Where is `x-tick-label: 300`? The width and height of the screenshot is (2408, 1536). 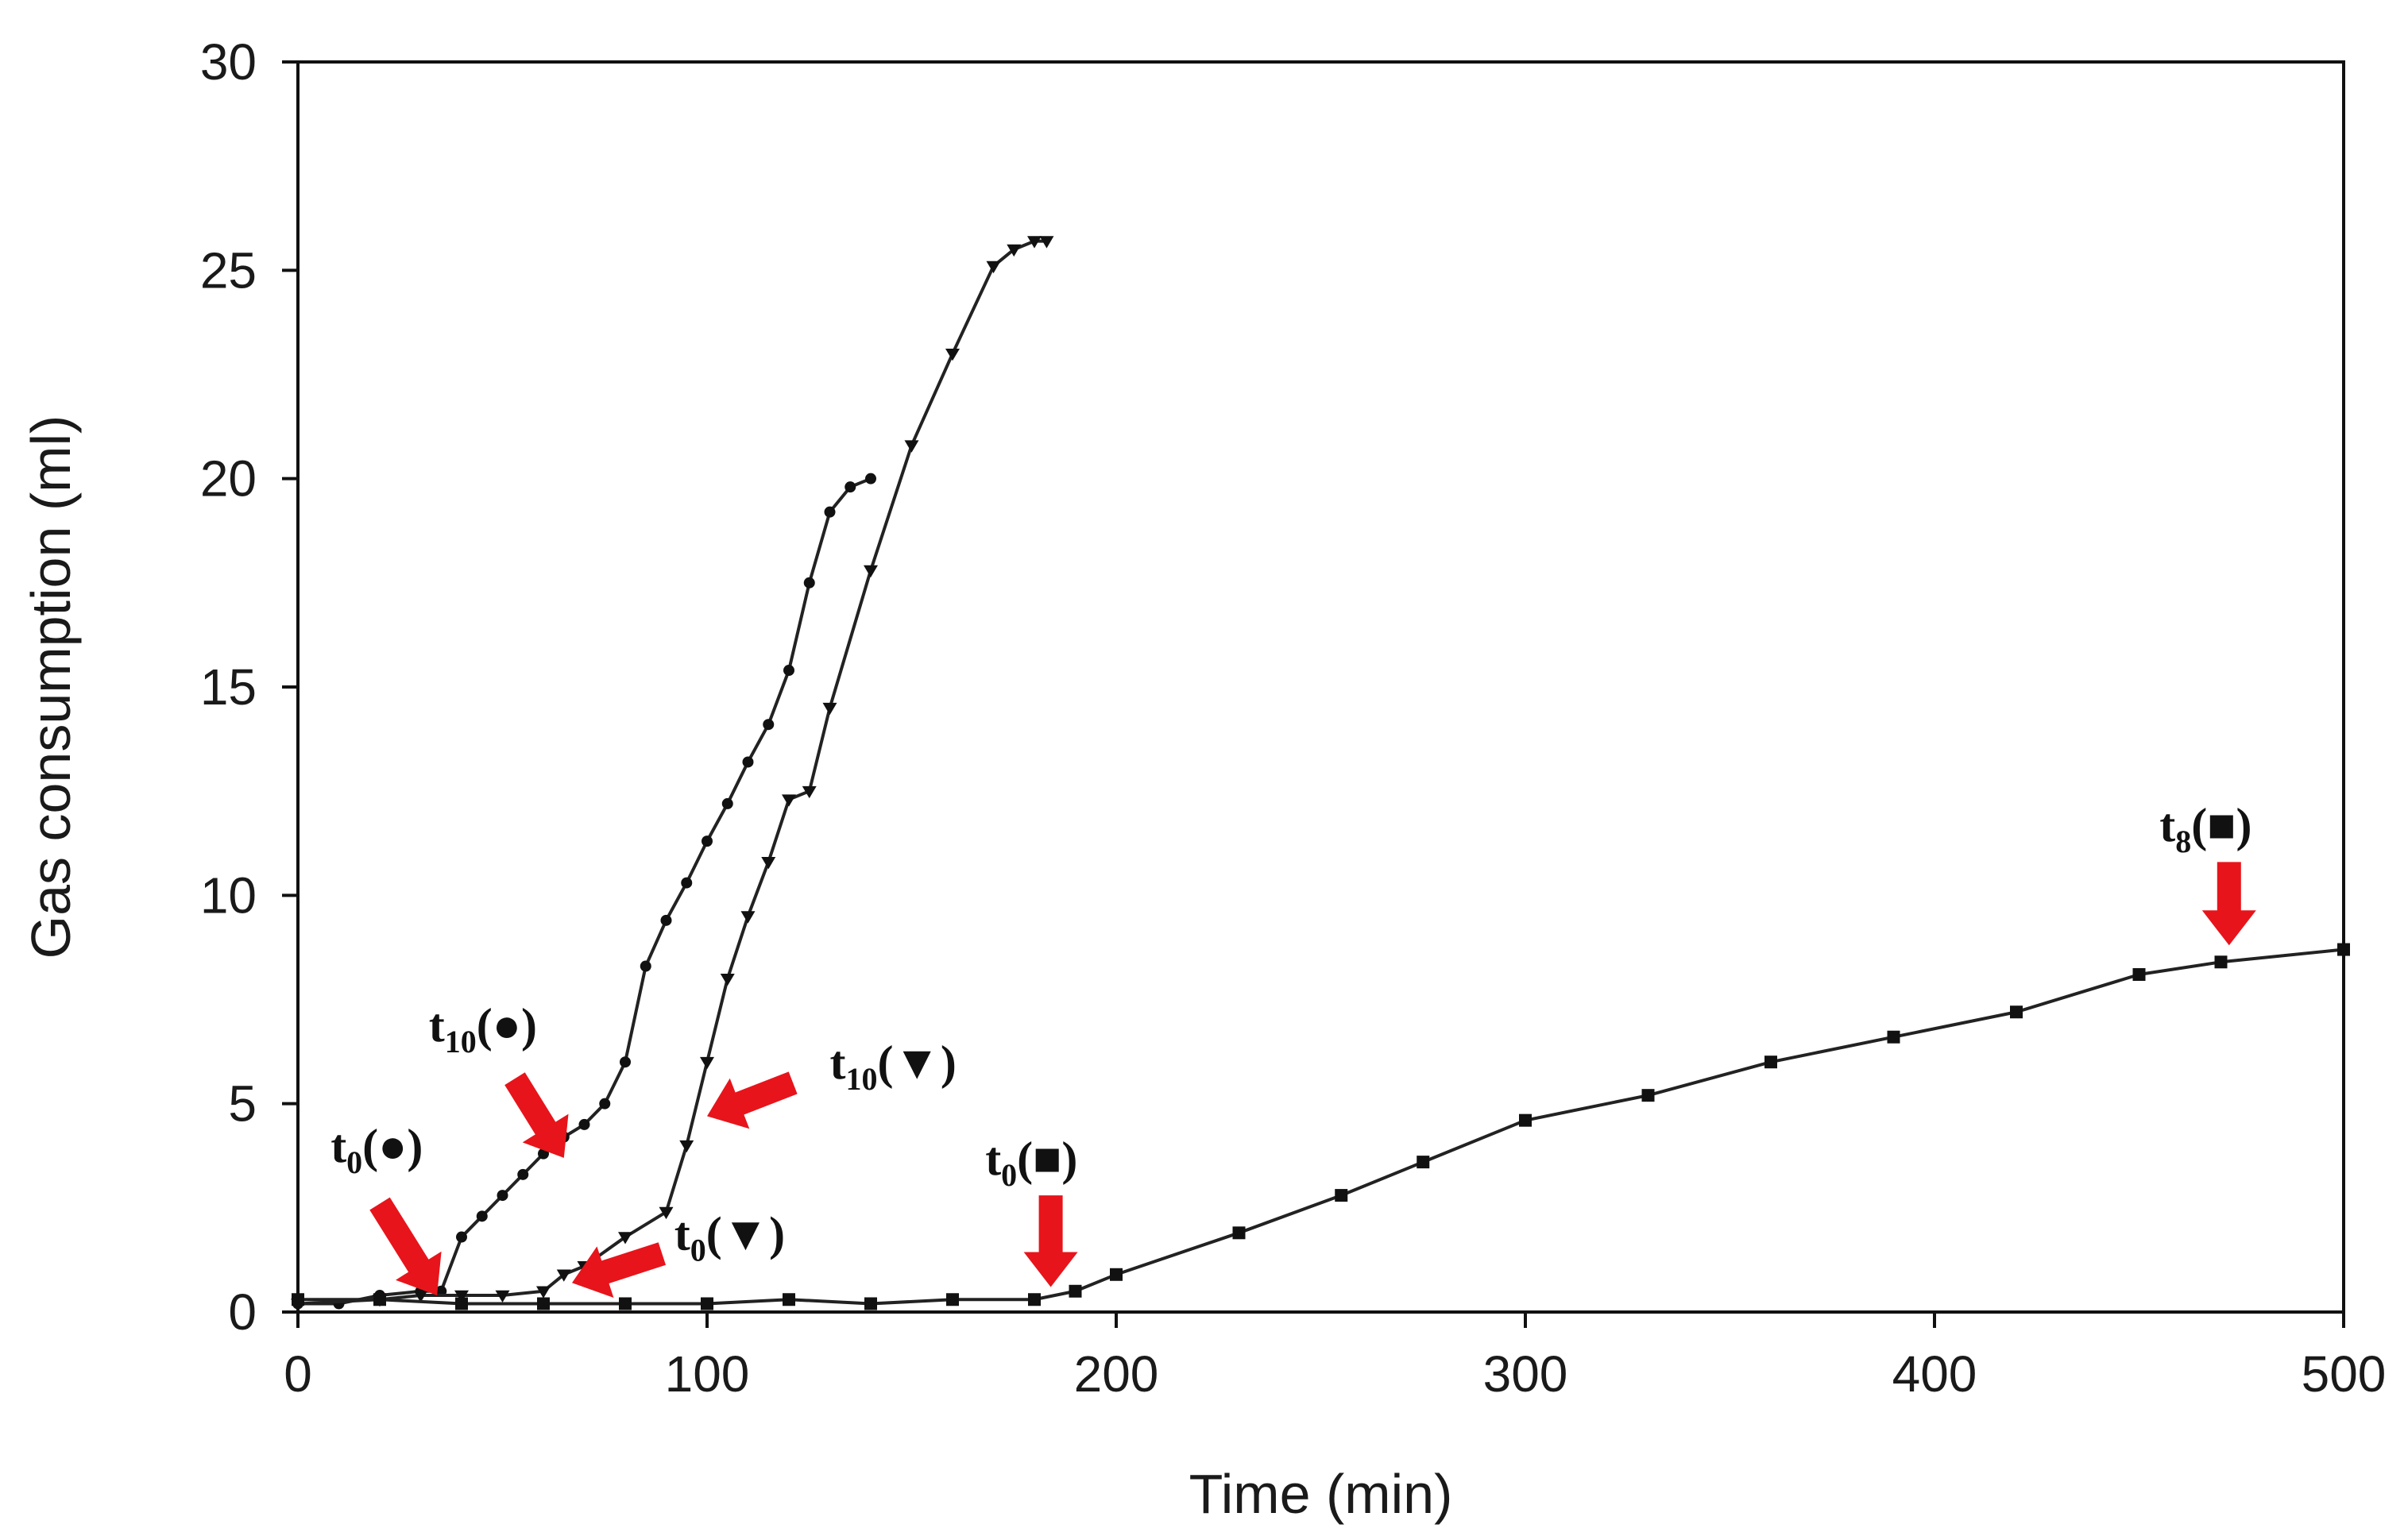 x-tick-label: 300 is located at coordinates (1525, 1374).